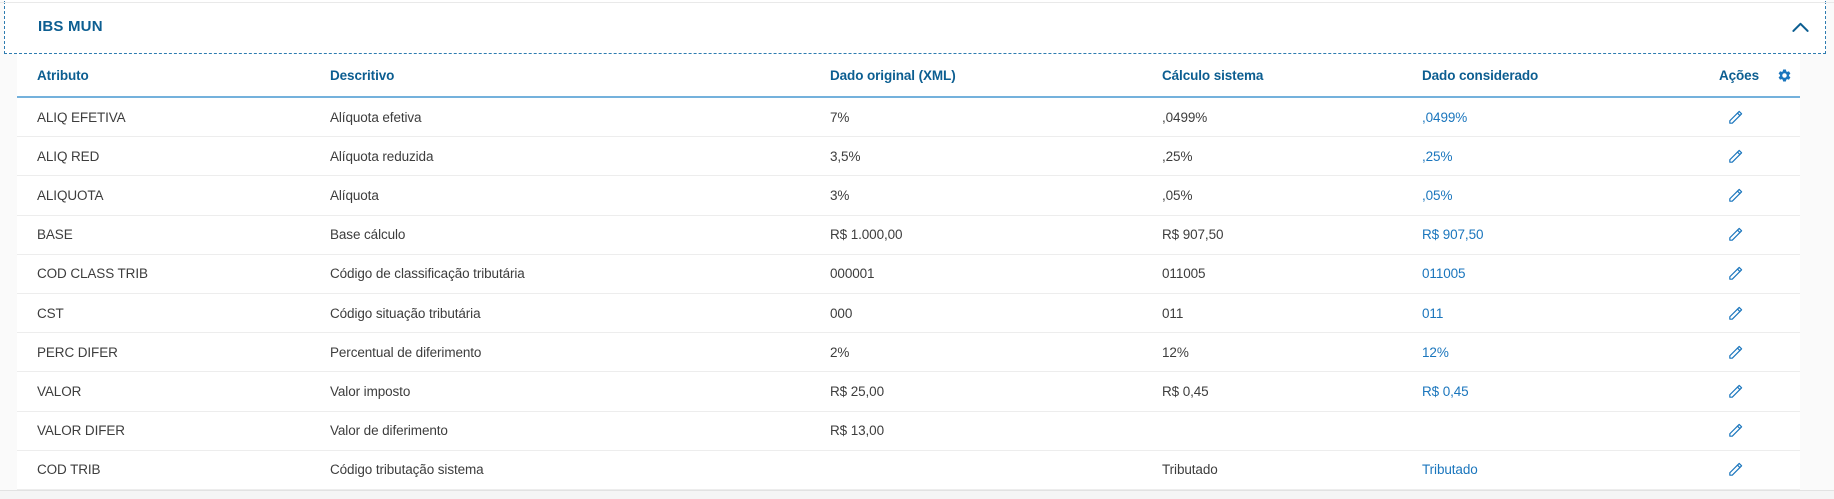 The height and width of the screenshot is (499, 1834). Describe the element at coordinates (55, 235) in the screenshot. I see `cell-atributo: BASE` at that location.